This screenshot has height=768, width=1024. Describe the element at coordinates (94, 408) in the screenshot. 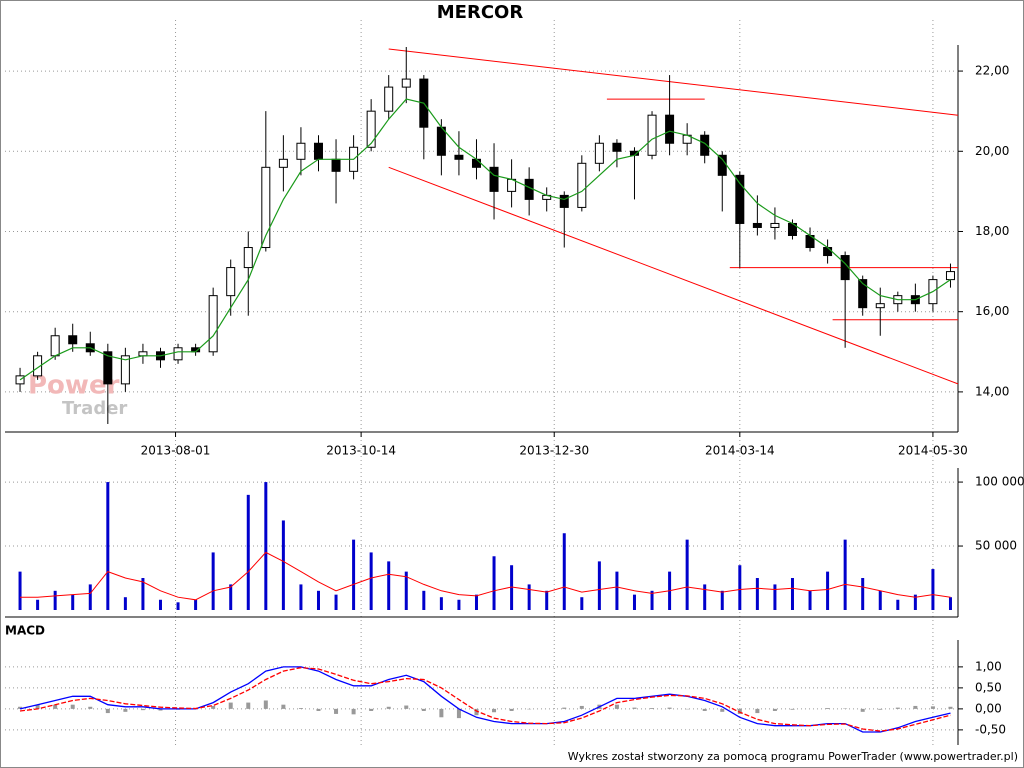

I see `watermark: Trader` at that location.